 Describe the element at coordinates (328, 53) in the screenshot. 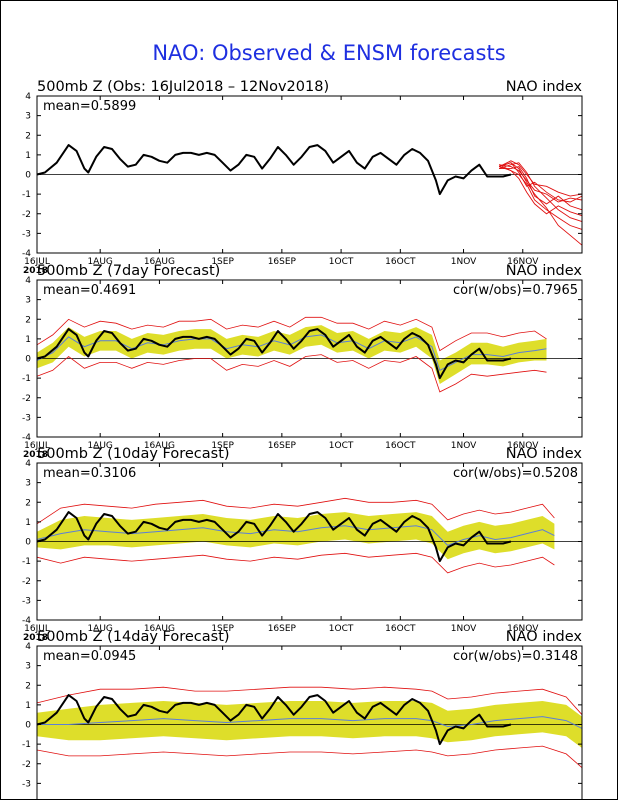

I see `figure-title: NAO: Observed & ENSM forecasts` at that location.